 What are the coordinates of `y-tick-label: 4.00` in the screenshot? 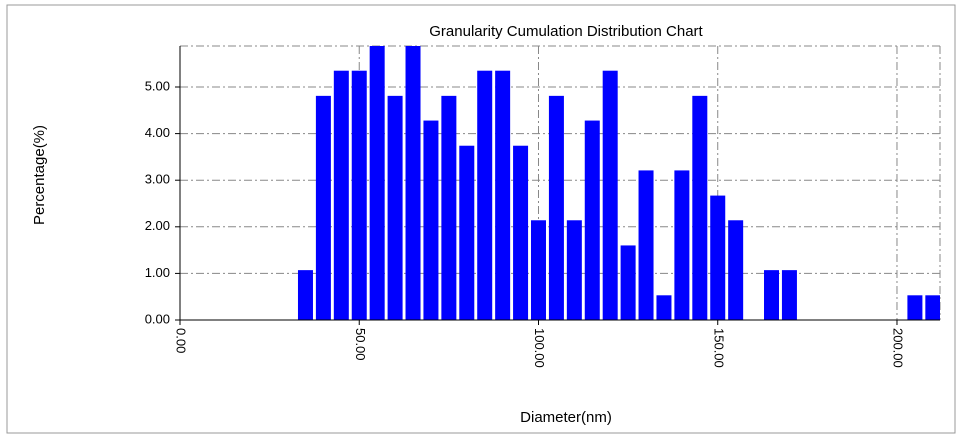 It's located at (157, 132).